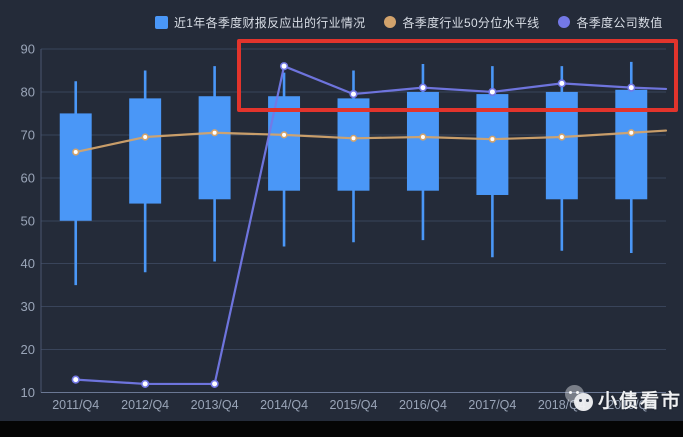  What do you see at coordinates (214, 148) in the screenshot?
I see `candlestick-box-2013/Q4` at bounding box center [214, 148].